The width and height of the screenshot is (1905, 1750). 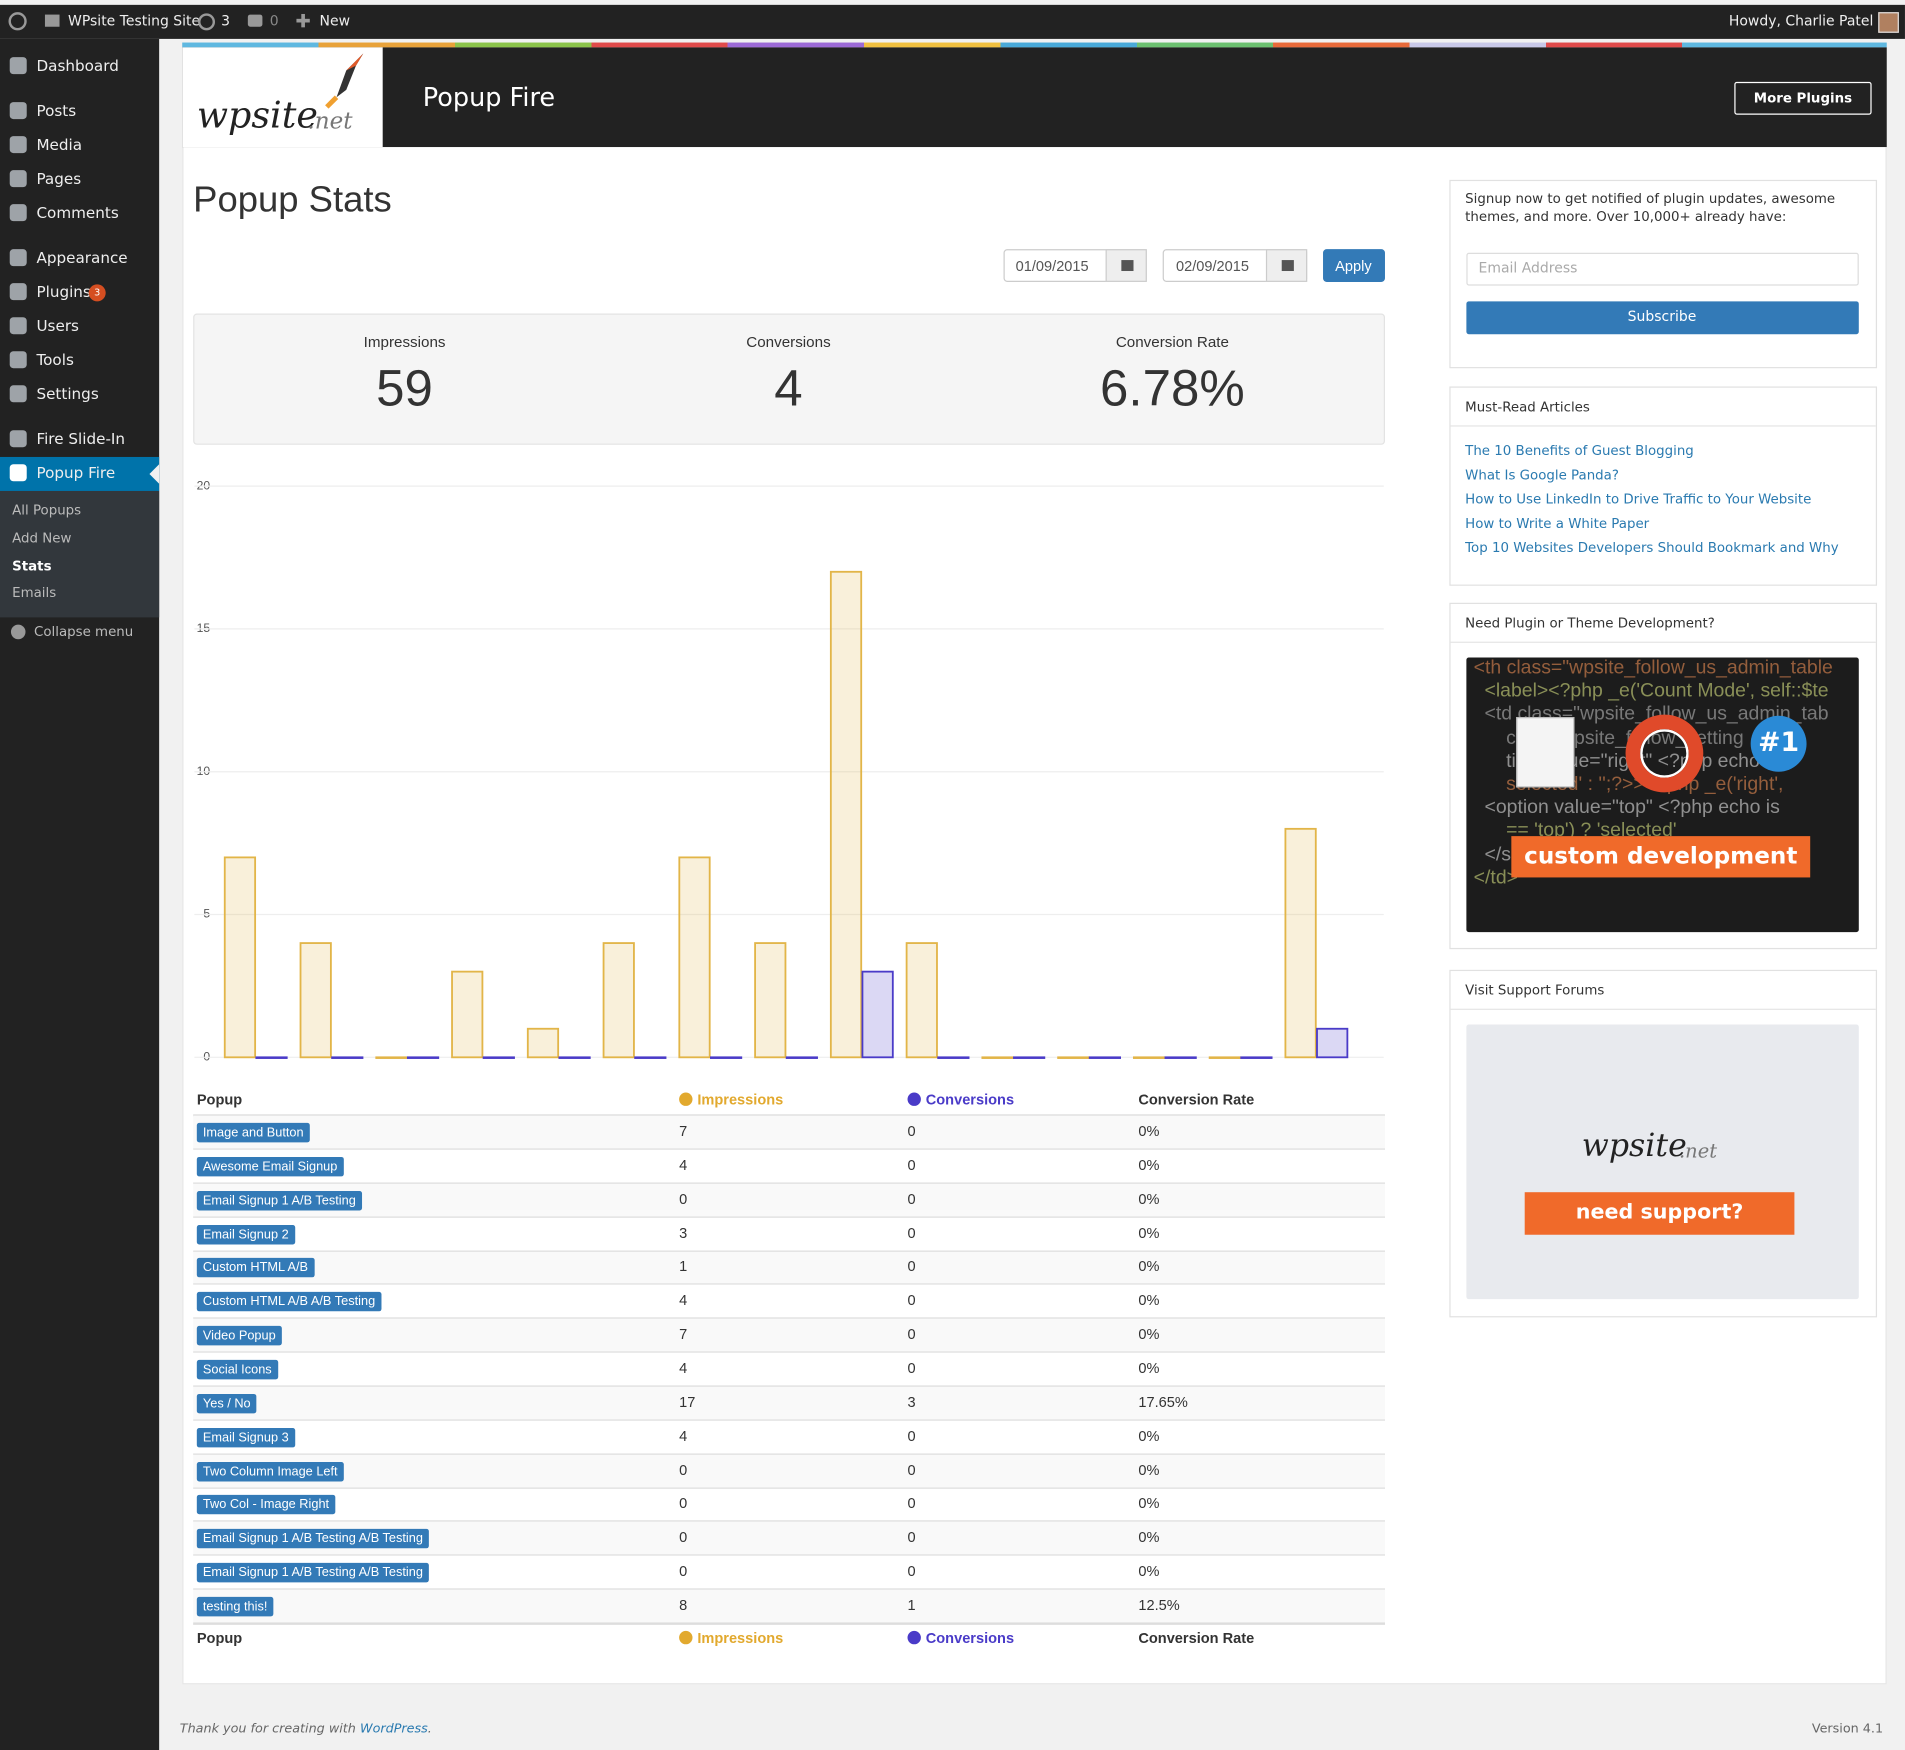 I want to click on menu-item: Appearance, so click(x=82, y=257).